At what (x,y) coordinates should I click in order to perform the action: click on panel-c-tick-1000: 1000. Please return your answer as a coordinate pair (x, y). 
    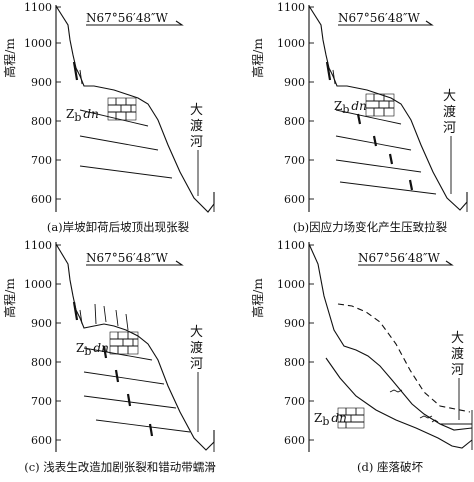
    Looking at the image, I should click on (38, 284).